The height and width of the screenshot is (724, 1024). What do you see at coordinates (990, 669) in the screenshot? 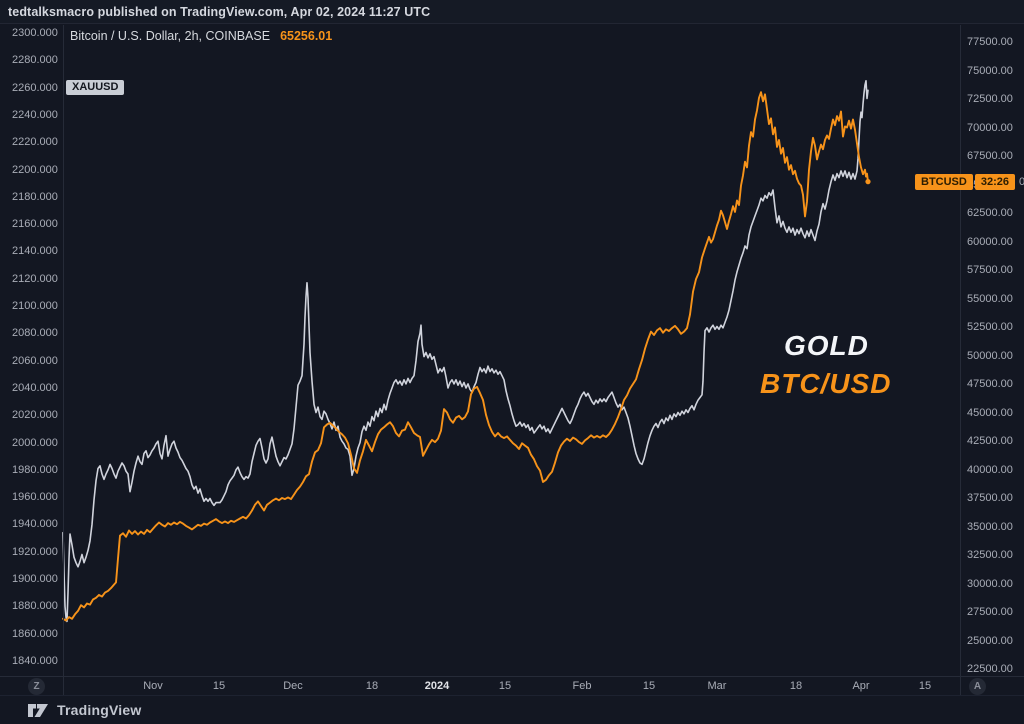
I see `right-axis-label: 22500.00` at bounding box center [990, 669].